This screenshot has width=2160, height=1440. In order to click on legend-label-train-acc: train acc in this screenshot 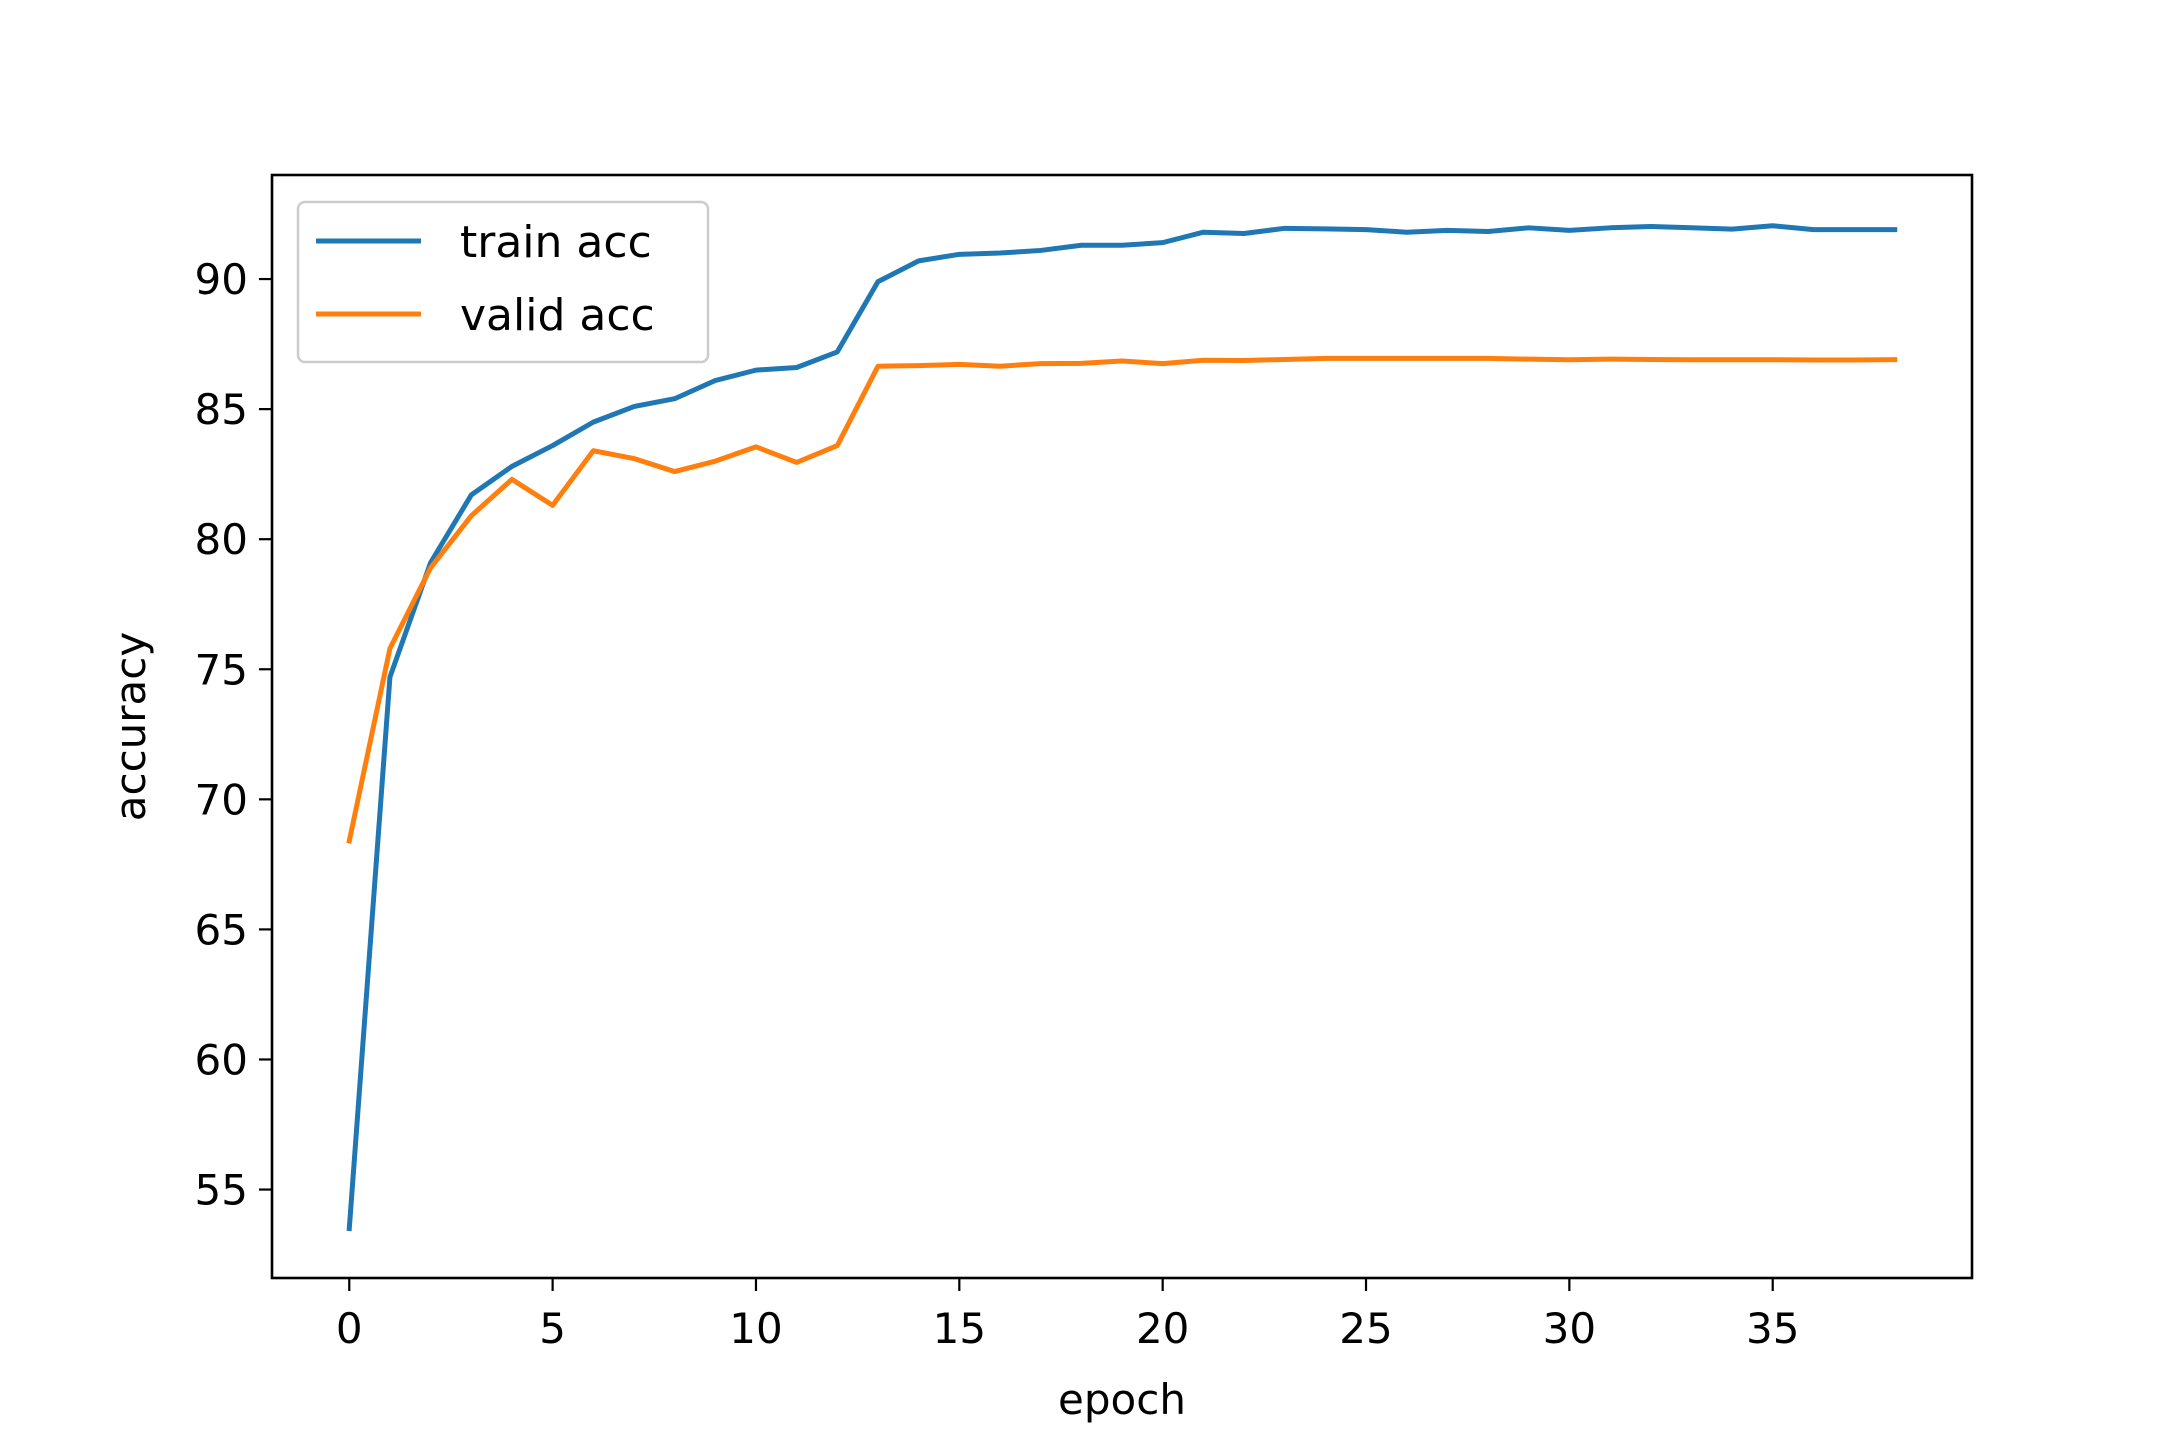, I will do `click(556, 242)`.